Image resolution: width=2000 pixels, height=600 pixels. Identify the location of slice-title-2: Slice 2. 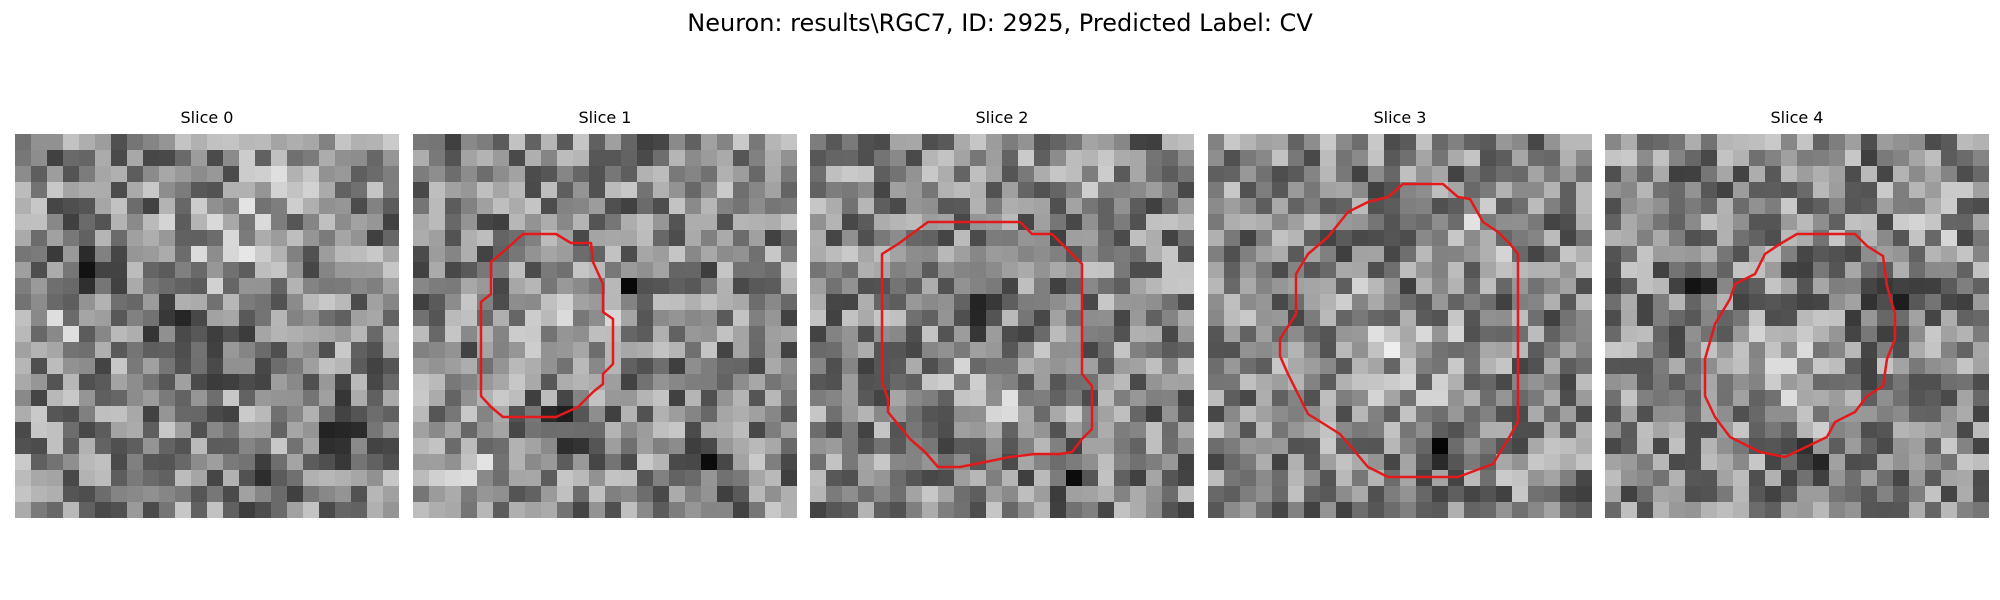
(1002, 117).